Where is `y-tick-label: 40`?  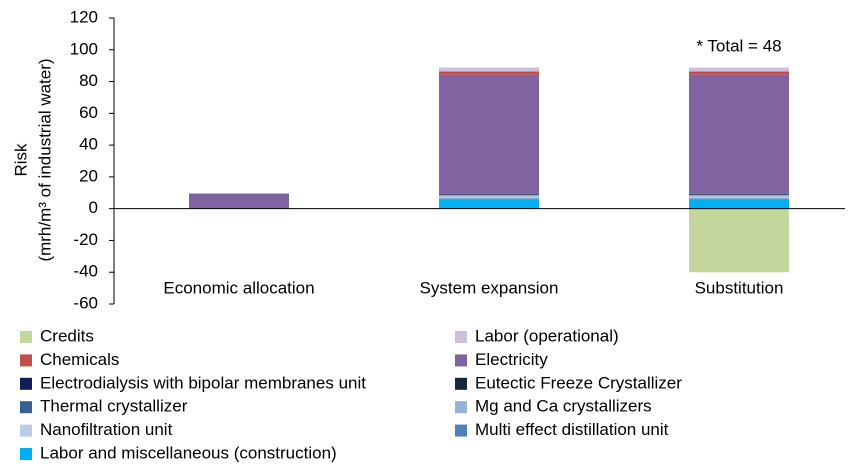
y-tick-label: 40 is located at coordinates (88, 144).